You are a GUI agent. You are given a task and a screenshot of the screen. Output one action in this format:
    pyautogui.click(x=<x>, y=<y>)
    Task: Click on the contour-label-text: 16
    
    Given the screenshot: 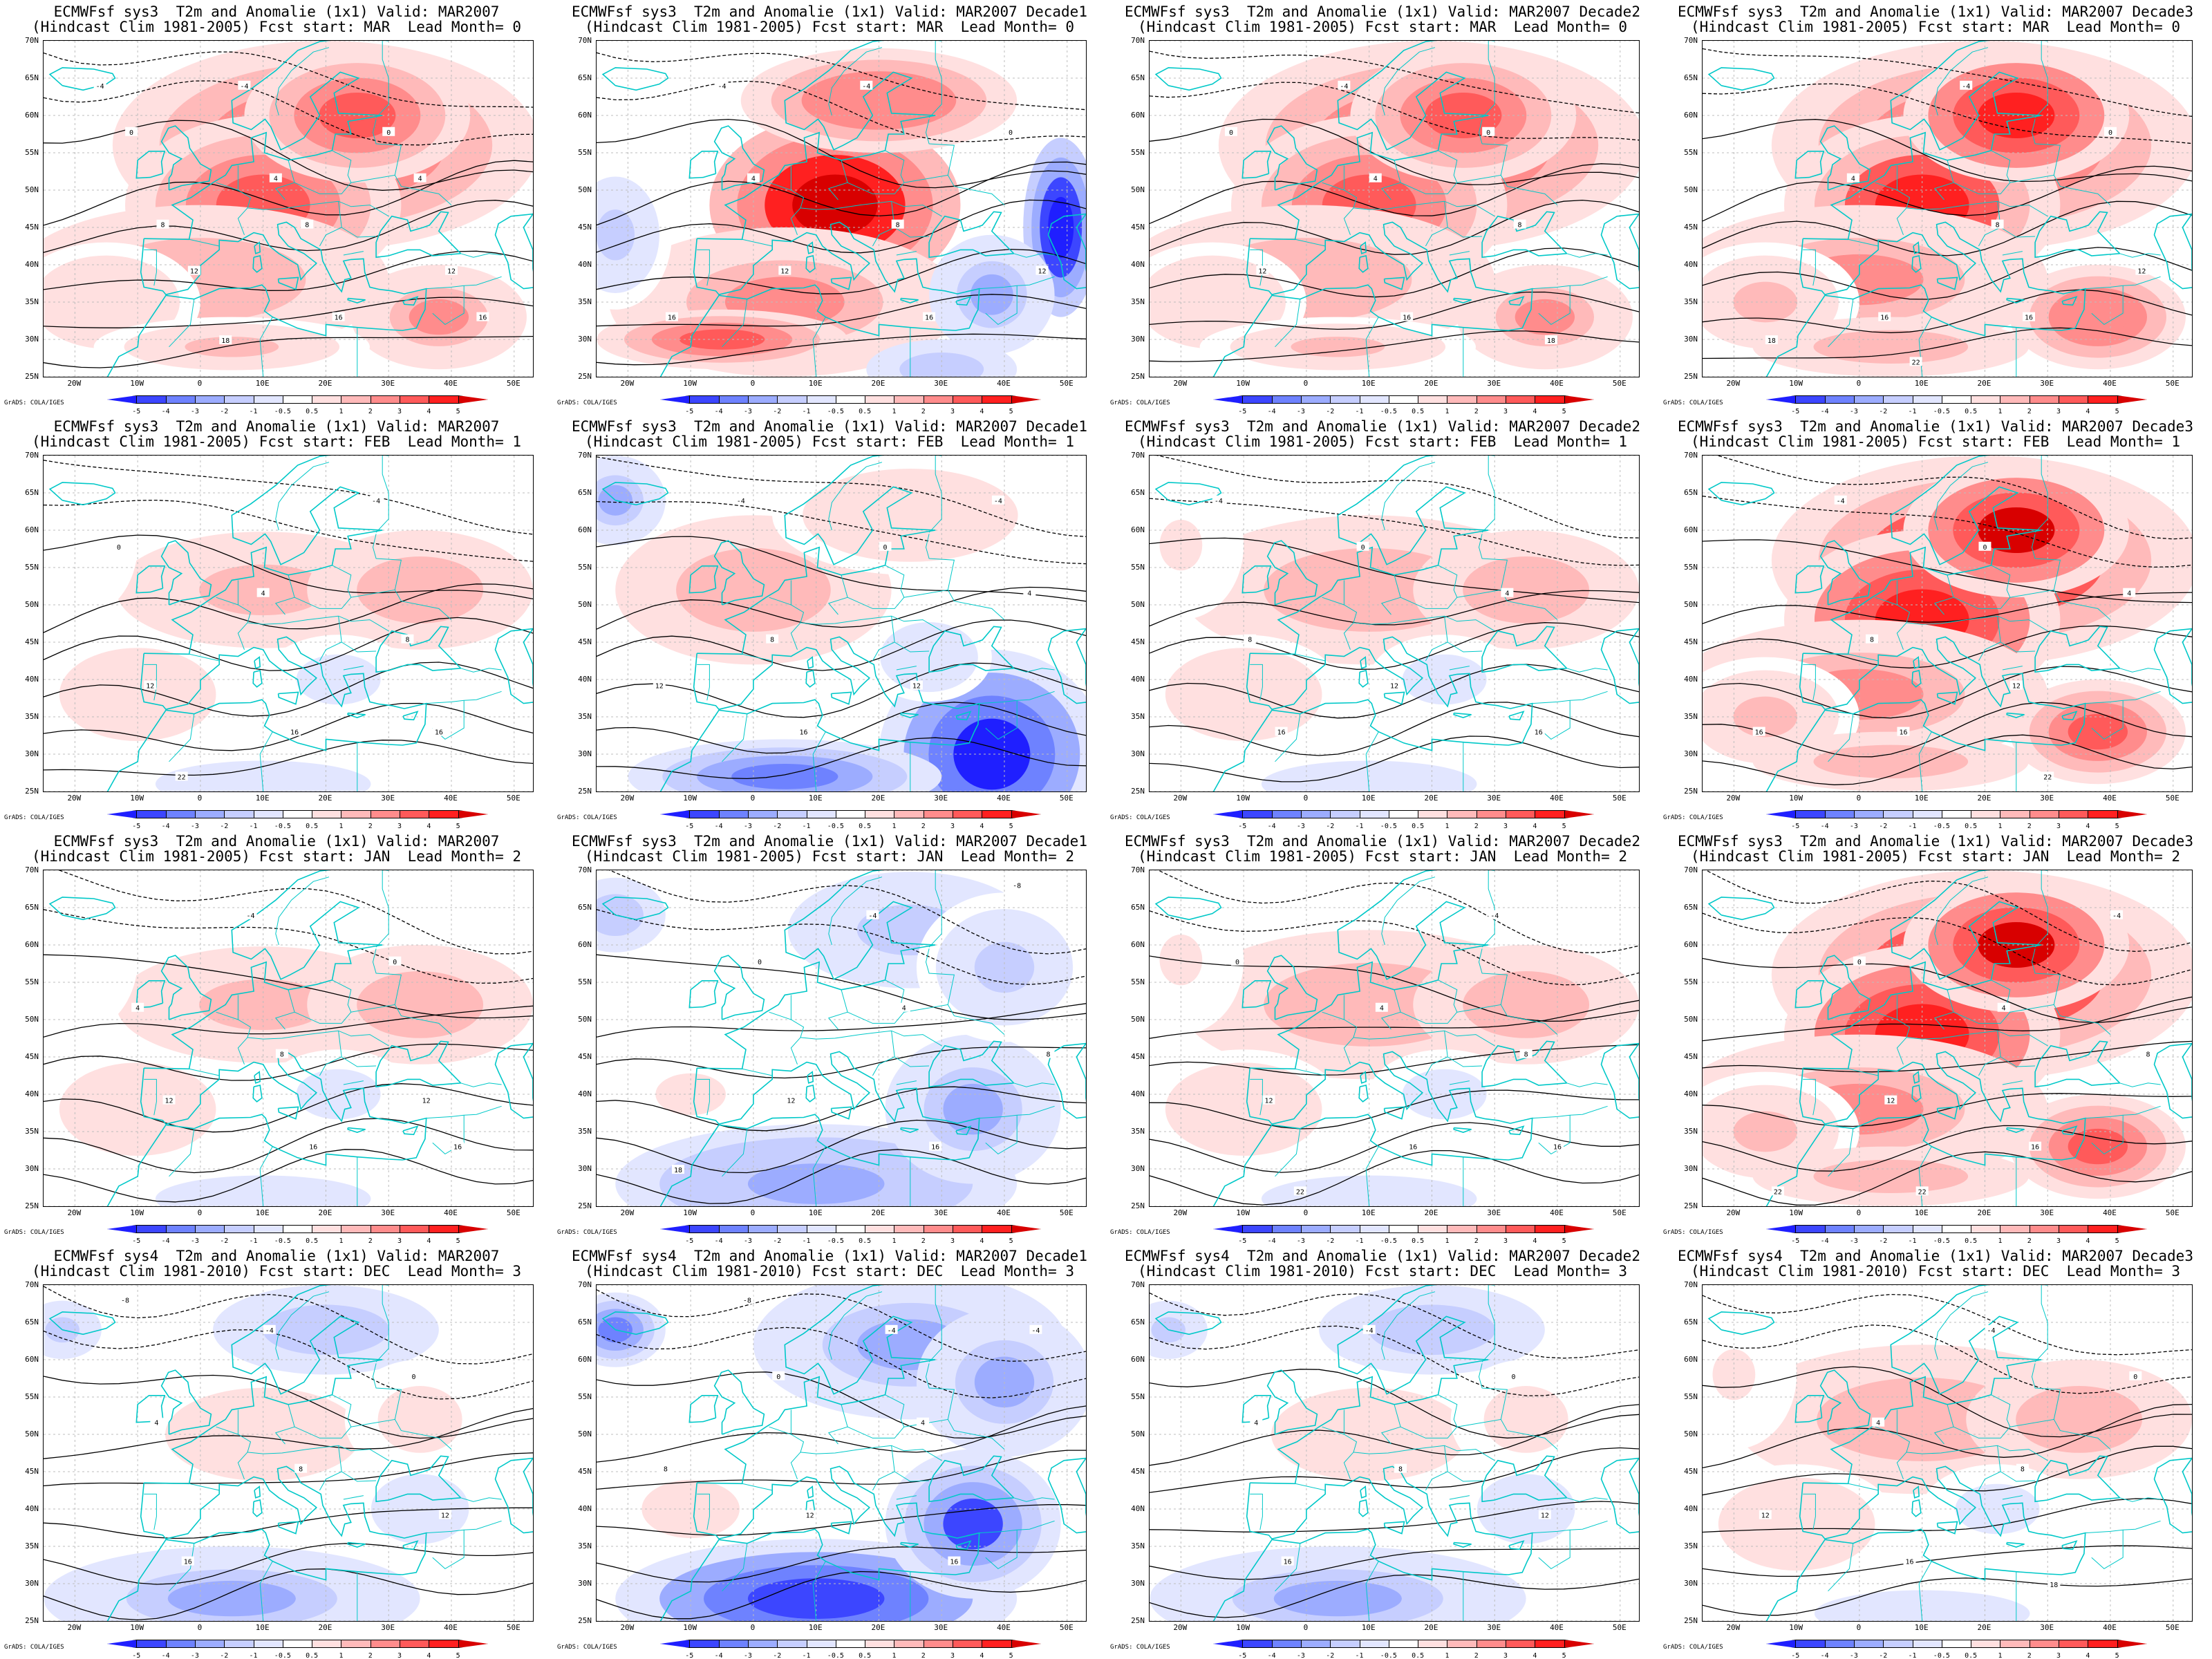 What is the action you would take?
    pyautogui.click(x=1759, y=733)
    